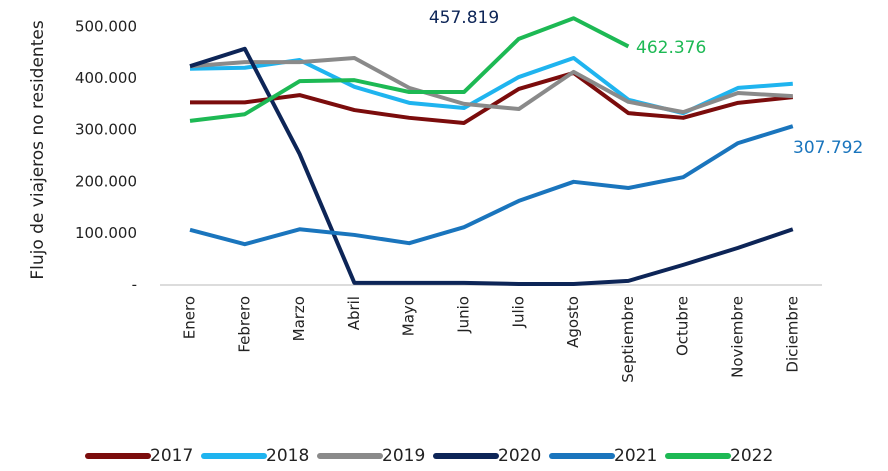 The height and width of the screenshot is (471, 888). I want to click on y-tick-label: 200.000, so click(106, 181).